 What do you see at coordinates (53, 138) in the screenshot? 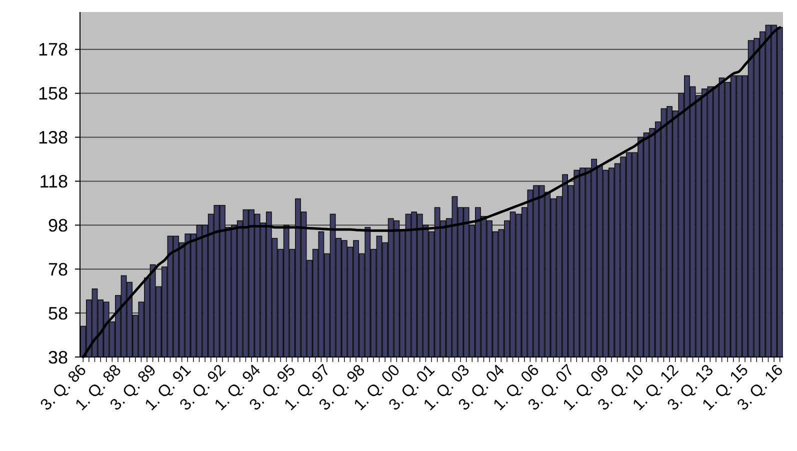
I see `y-tick-label: 138` at bounding box center [53, 138].